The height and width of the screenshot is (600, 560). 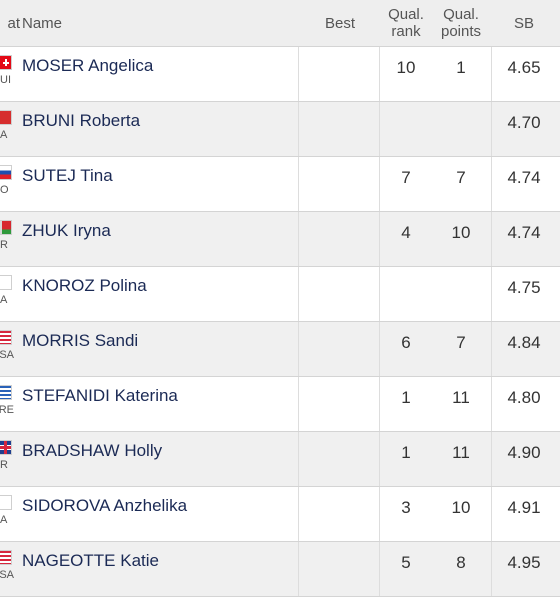 What do you see at coordinates (67, 175) in the screenshot?
I see `athlete-name-link: SUTEJ Tina` at bounding box center [67, 175].